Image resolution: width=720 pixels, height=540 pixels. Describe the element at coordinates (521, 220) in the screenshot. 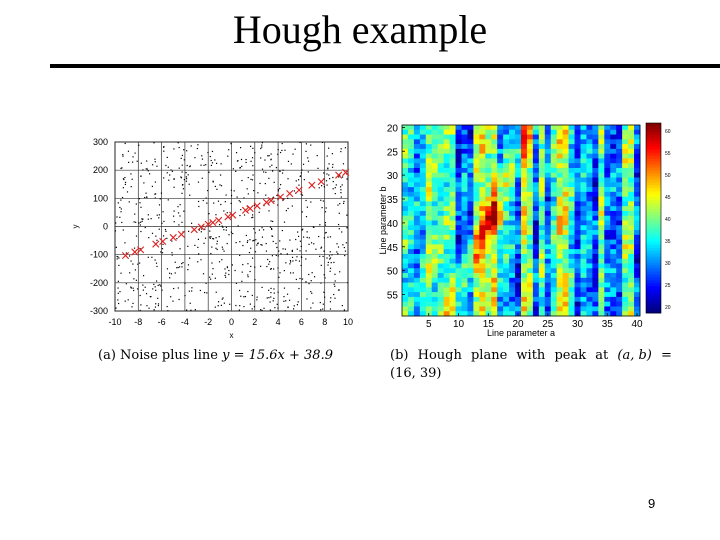

I see `heatmap-frame` at that location.